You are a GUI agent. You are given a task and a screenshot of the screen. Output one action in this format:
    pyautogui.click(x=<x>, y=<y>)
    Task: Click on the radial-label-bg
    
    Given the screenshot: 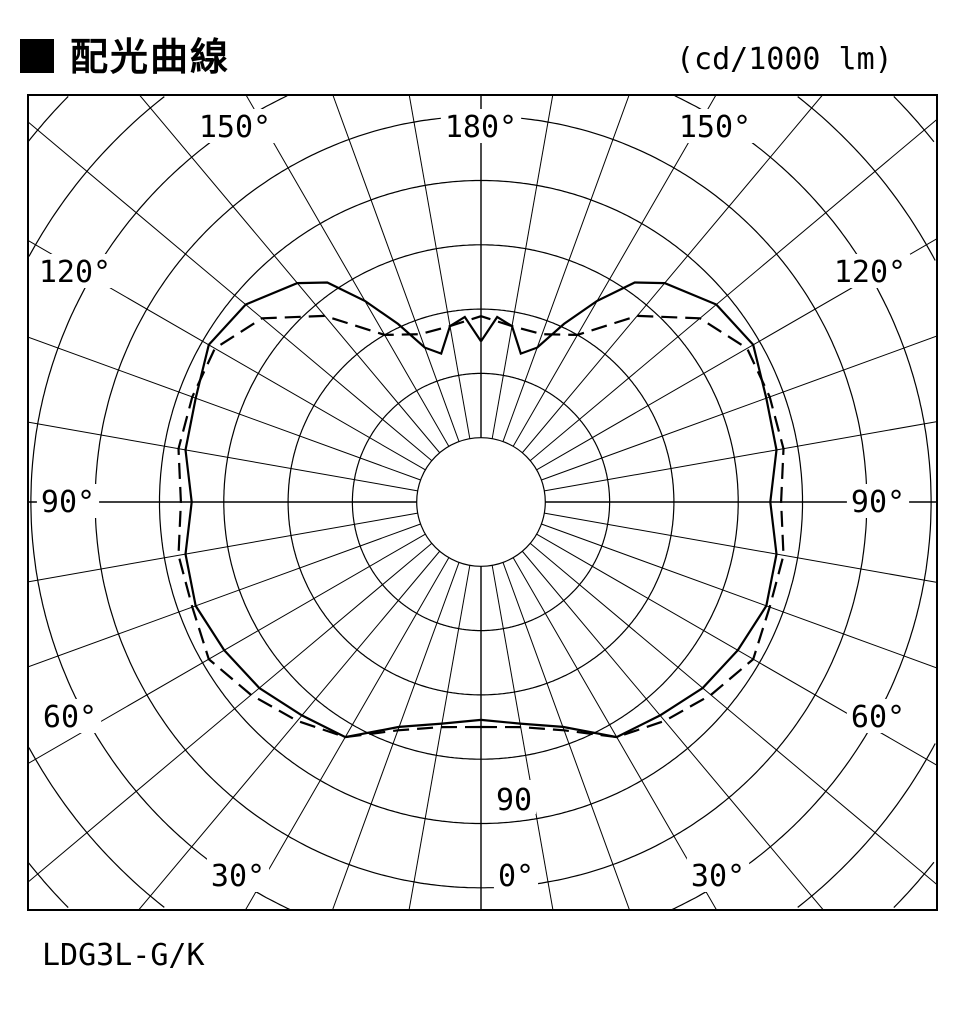 What is the action you would take?
    pyautogui.click(x=514, y=797)
    